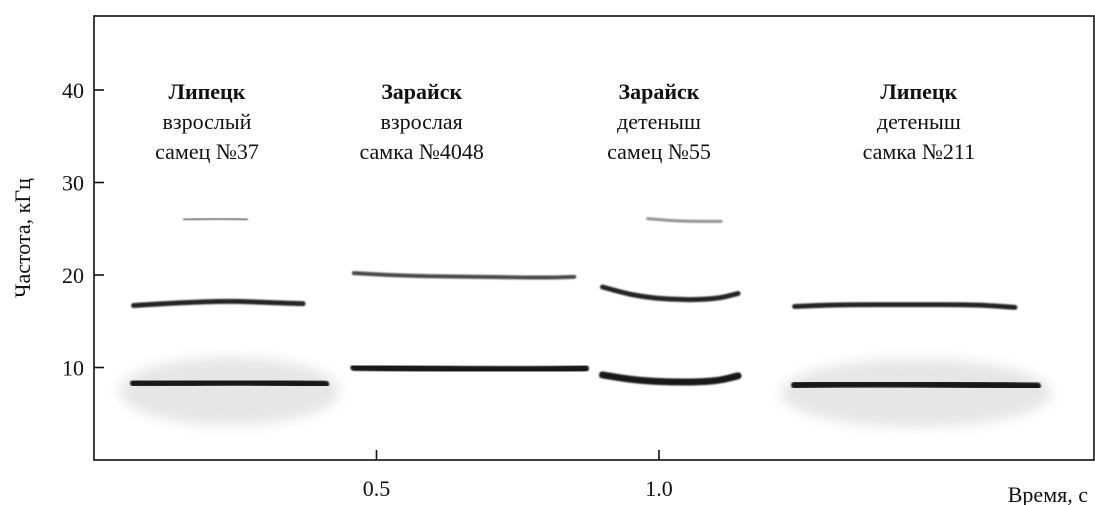 This screenshot has height=505, width=1095. Describe the element at coordinates (22, 238) in the screenshot. I see `y-axis-label: Частота, кГц` at that location.